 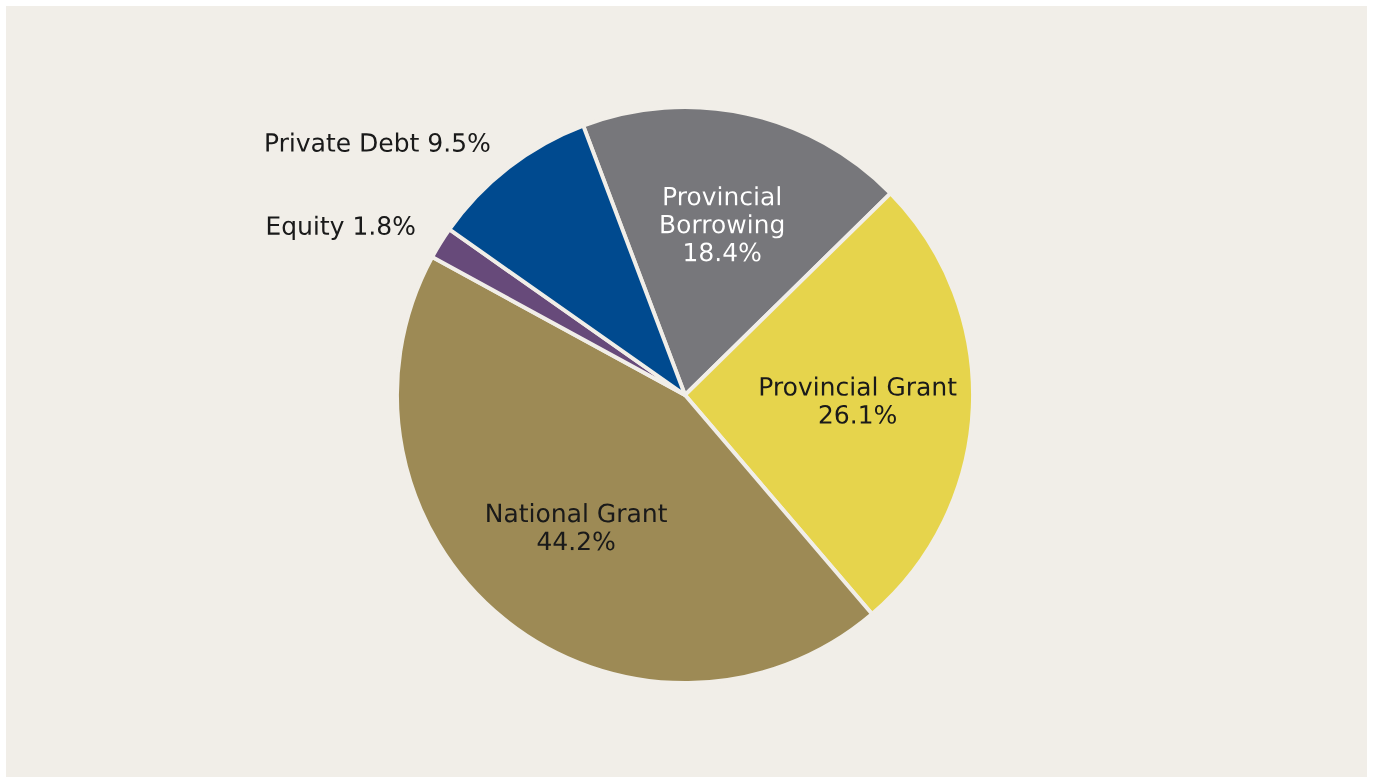 What do you see at coordinates (723, 252) in the screenshot?
I see `data-label: 18.4%` at bounding box center [723, 252].